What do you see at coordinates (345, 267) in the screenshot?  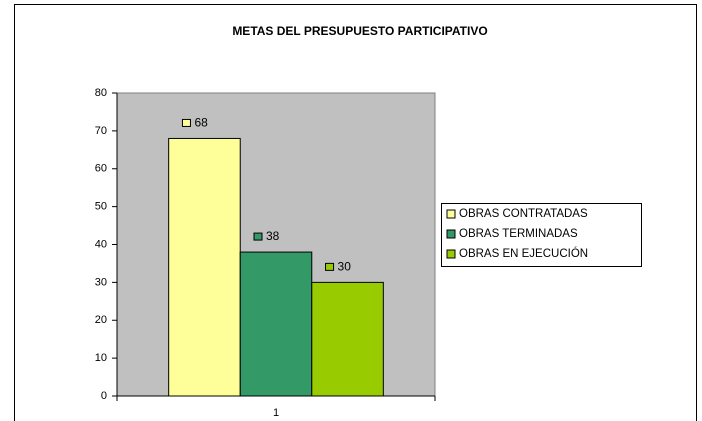 I see `data-label: 30` at bounding box center [345, 267].